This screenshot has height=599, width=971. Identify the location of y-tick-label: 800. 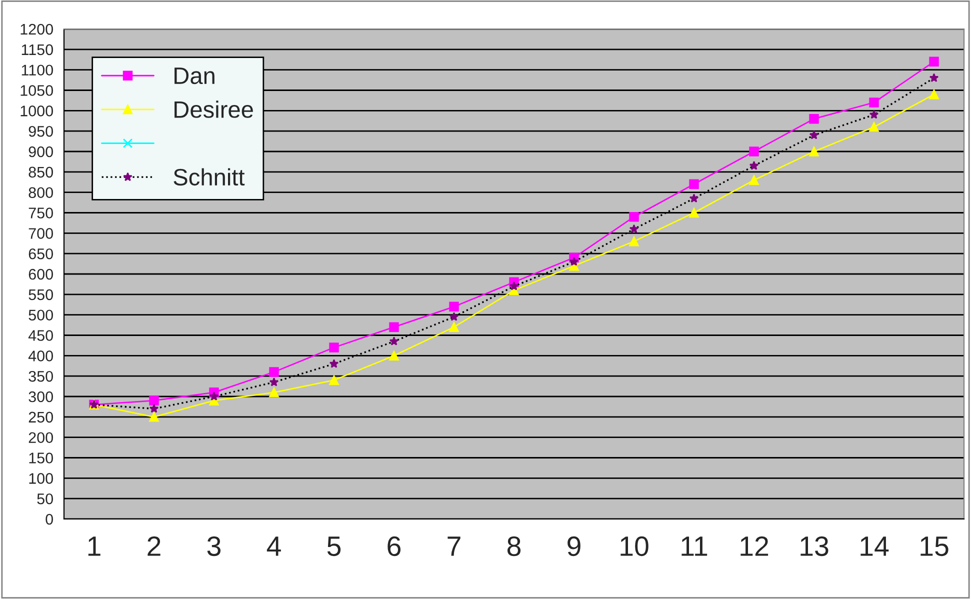
(40, 192).